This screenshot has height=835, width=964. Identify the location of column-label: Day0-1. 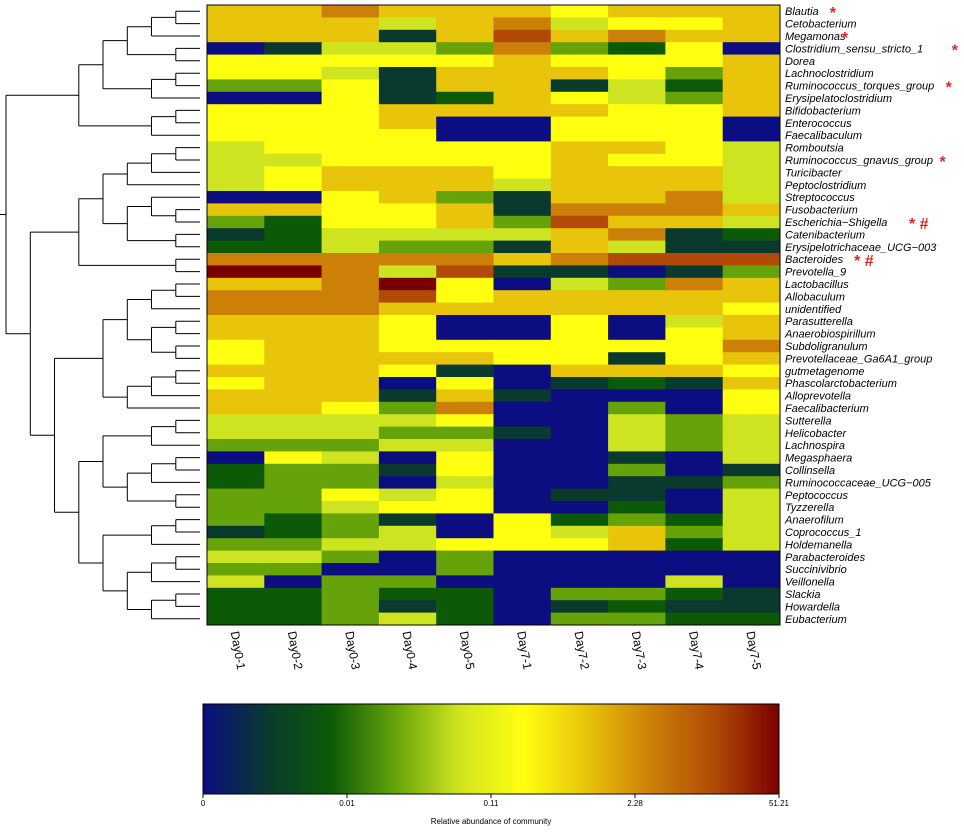
(238, 650).